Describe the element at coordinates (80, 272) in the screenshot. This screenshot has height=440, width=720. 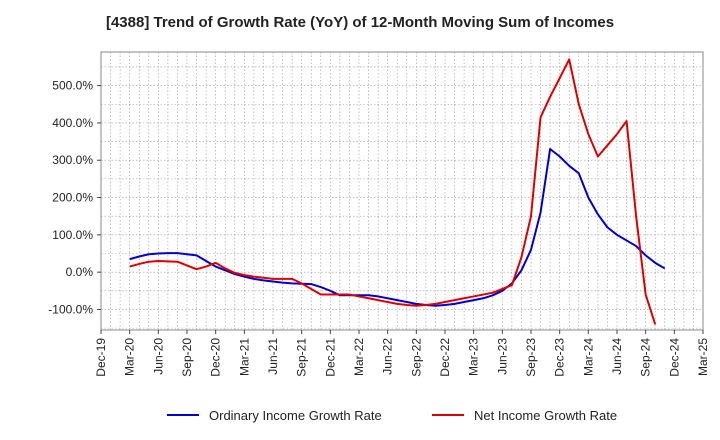
I see `y-tick-label: 0.0%` at that location.